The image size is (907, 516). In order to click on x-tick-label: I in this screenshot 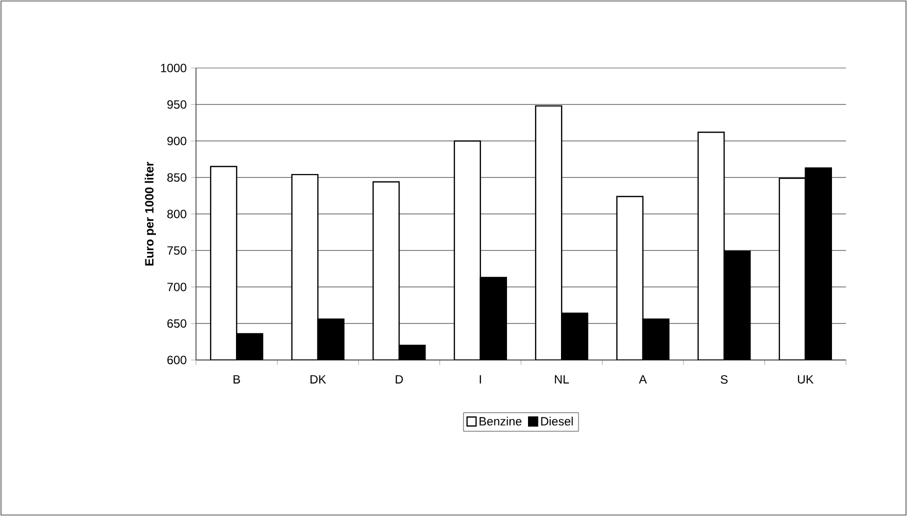, I will do `click(480, 379)`.